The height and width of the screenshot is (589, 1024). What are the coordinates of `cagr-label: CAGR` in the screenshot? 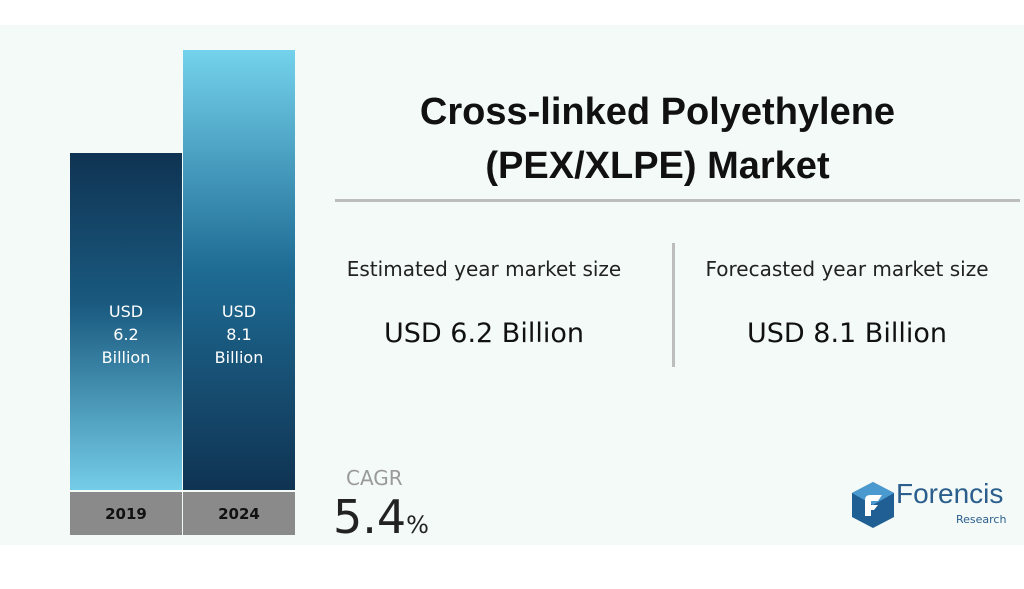 It's located at (374, 478).